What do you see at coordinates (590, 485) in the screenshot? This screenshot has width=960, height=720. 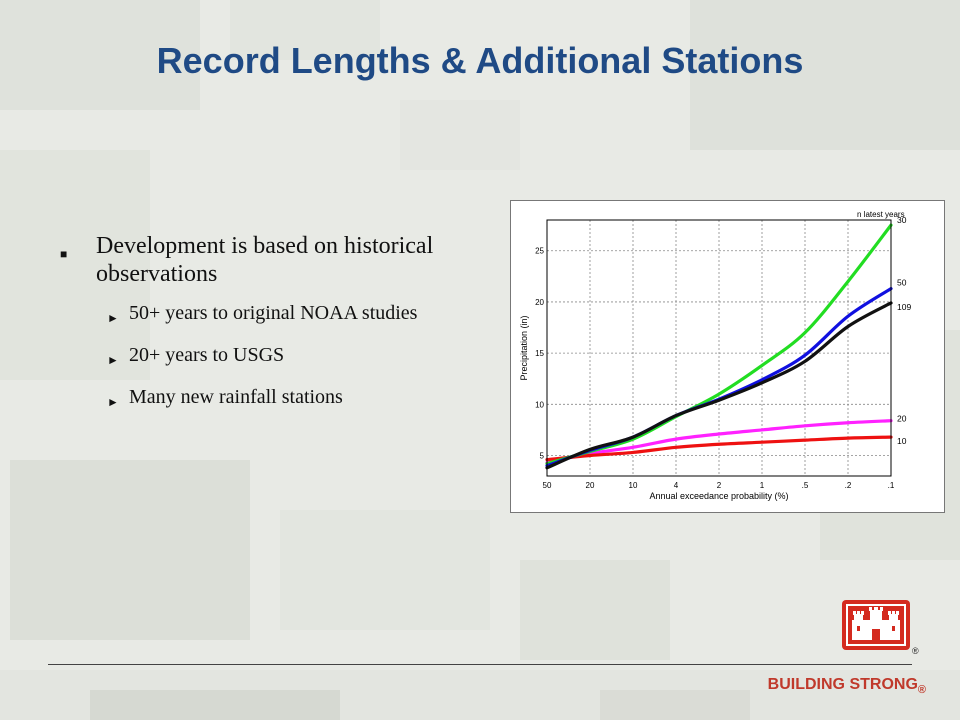 I see `x-tick-label: 20` at bounding box center [590, 485].